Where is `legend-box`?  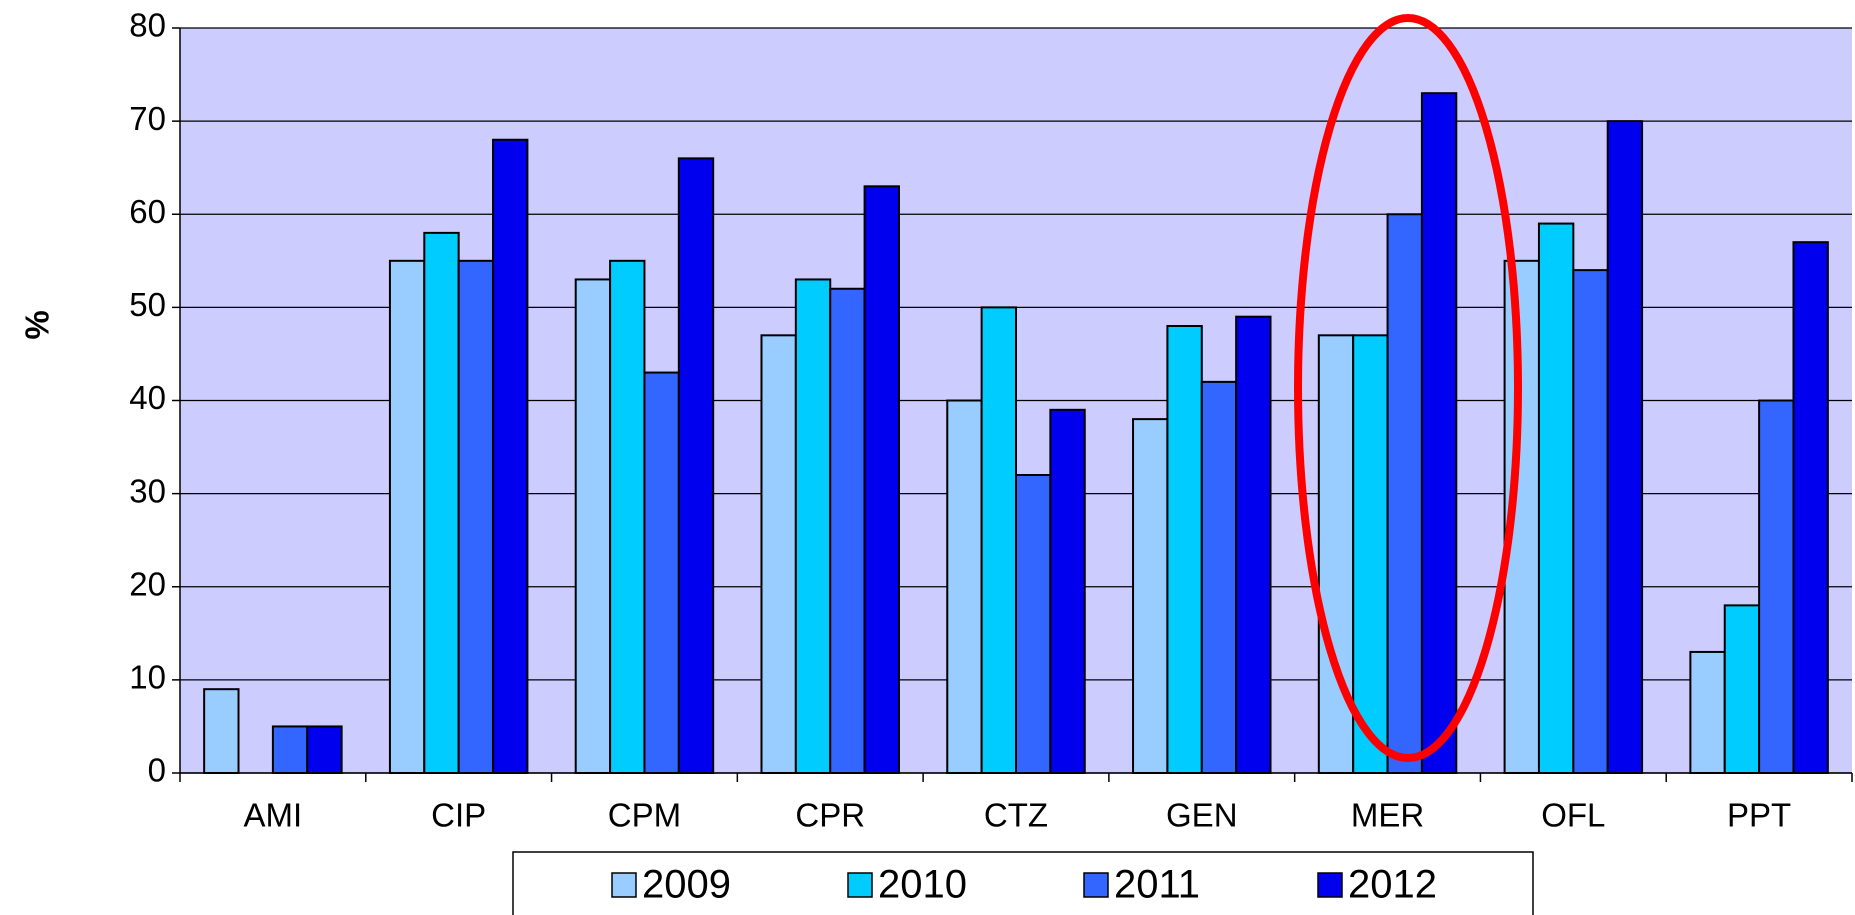 legend-box is located at coordinates (1023, 883).